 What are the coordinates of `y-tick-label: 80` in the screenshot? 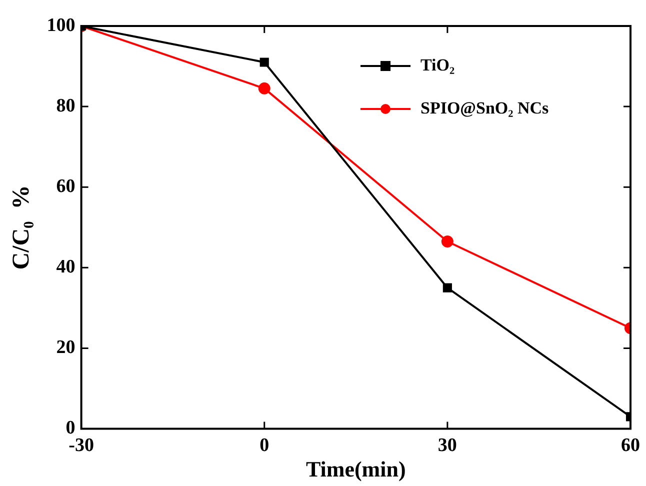 It's located at (66, 105).